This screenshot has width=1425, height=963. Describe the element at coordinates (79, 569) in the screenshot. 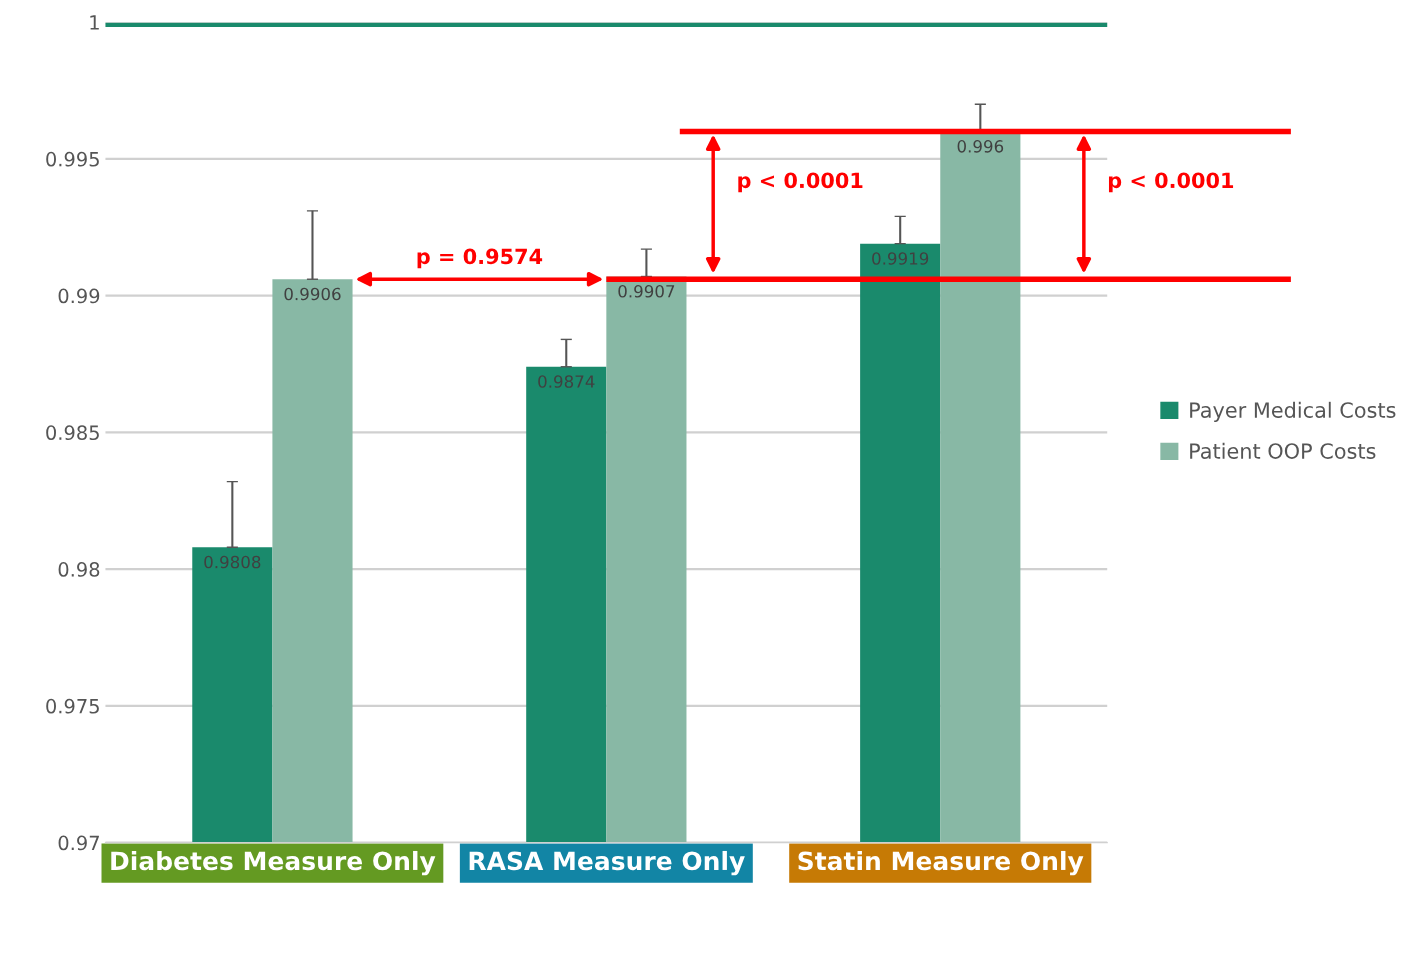

I see `y-tick-label: 0.98` at that location.